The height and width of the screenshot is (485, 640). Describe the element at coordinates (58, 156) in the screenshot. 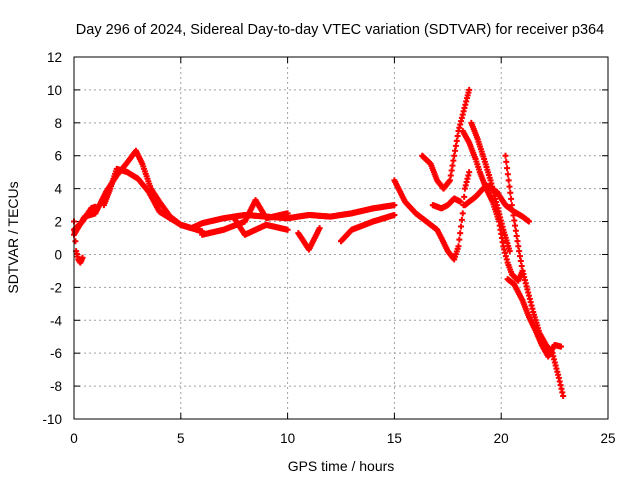

I see `y-tick-label: 6` at that location.